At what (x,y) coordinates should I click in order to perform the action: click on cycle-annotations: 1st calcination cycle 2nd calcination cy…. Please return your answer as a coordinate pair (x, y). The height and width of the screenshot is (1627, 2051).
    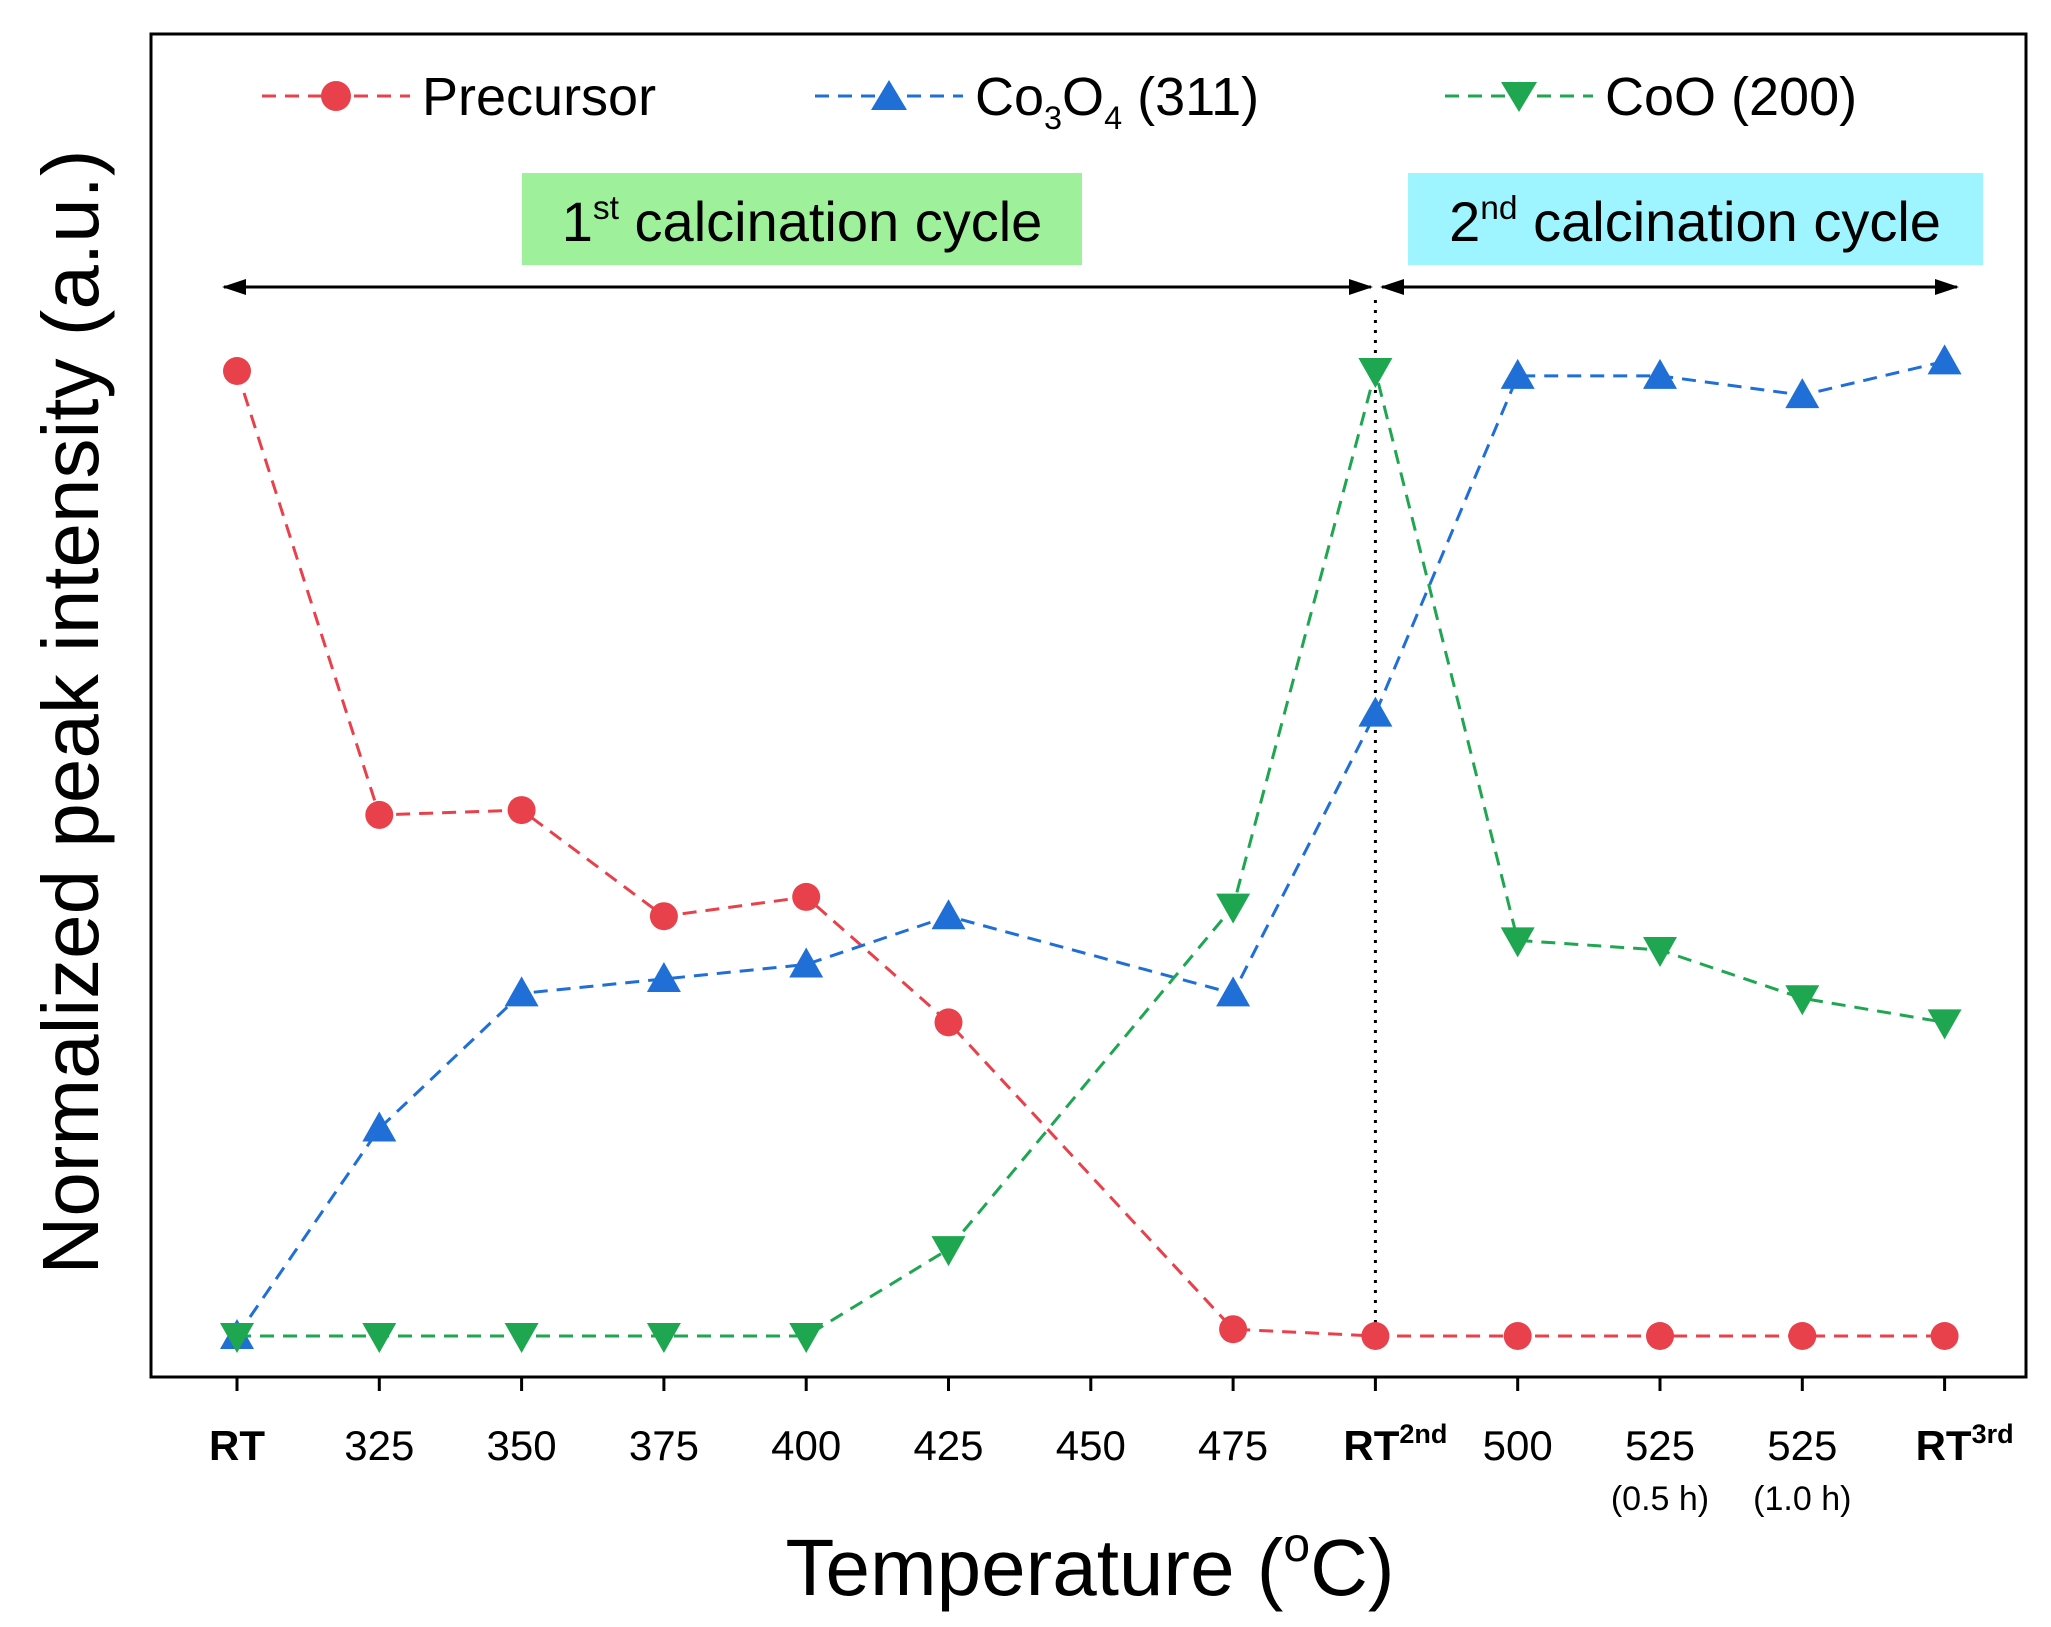
    Looking at the image, I should click on (1102, 234).